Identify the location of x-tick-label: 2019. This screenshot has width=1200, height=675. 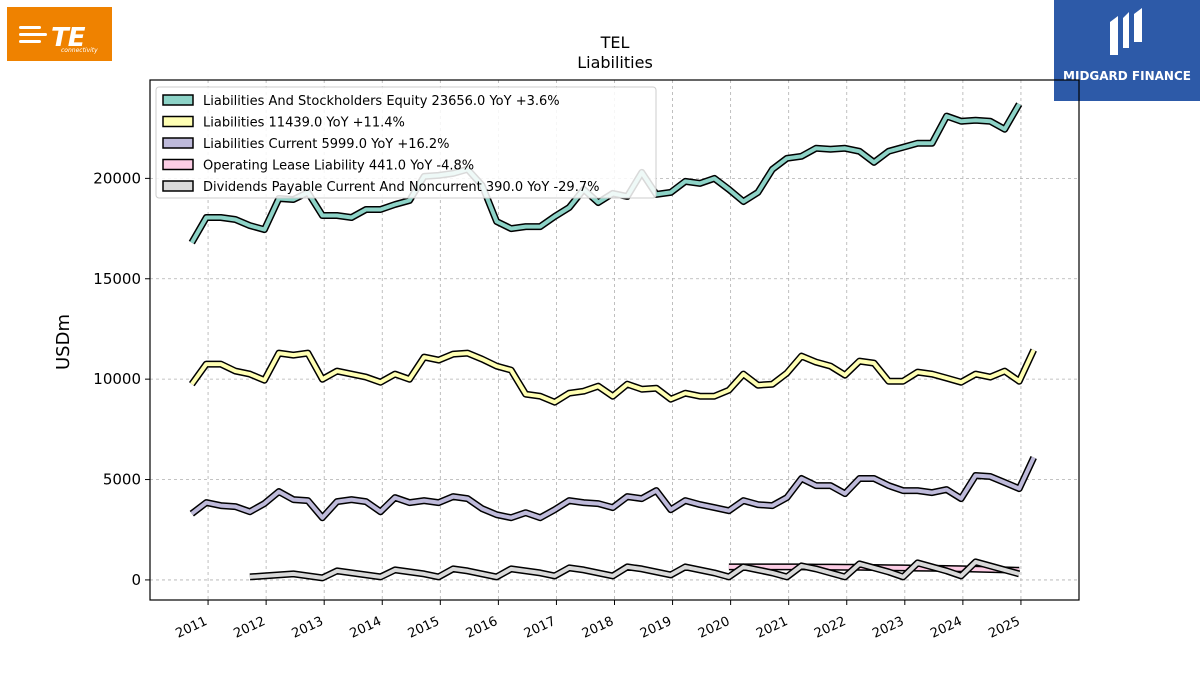
(656, 628).